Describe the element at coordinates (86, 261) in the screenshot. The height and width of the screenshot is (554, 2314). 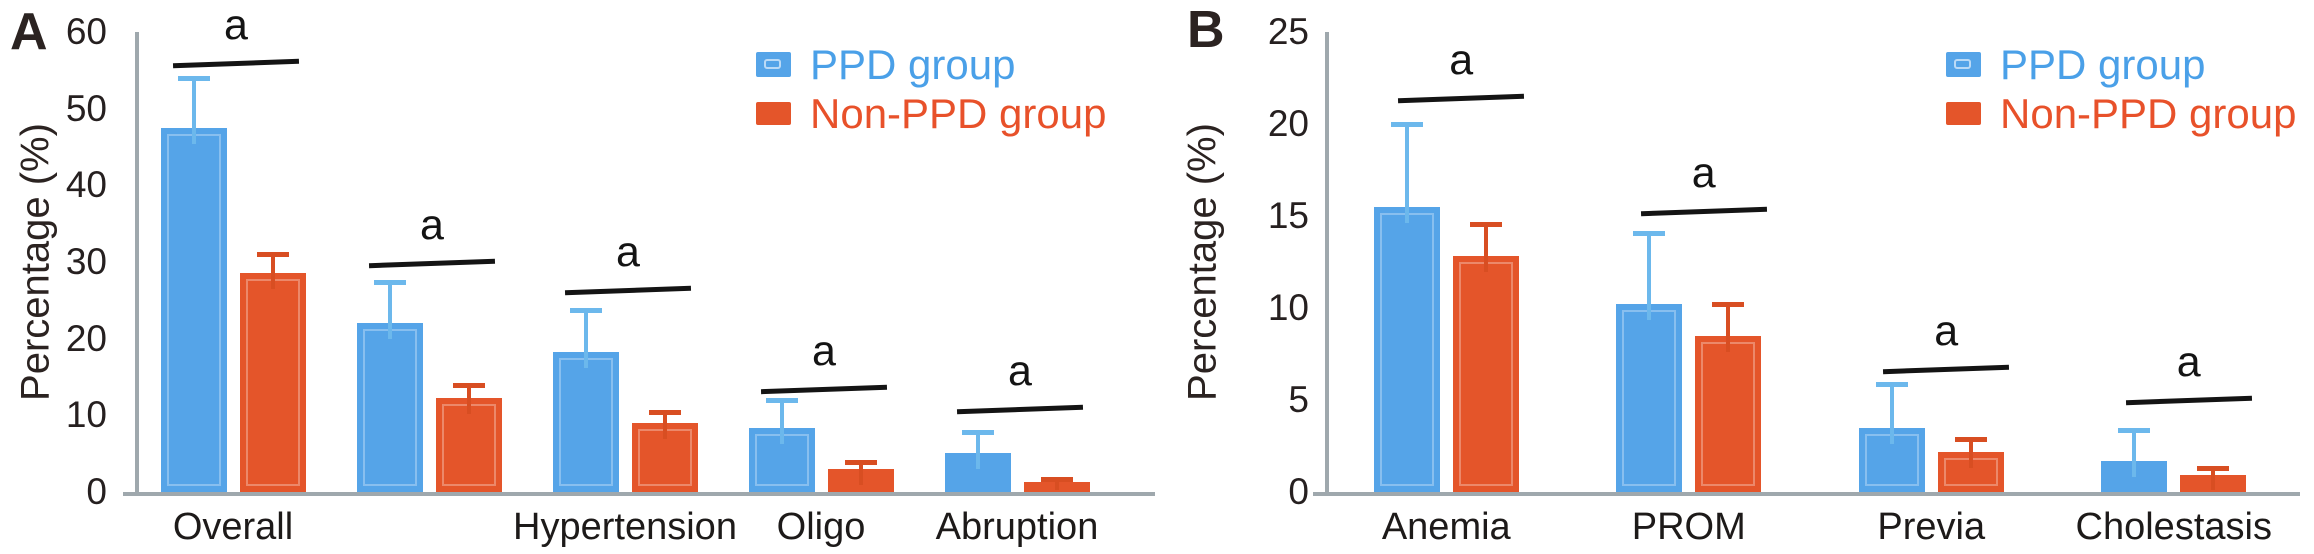
I see `tick-label: 30` at that location.